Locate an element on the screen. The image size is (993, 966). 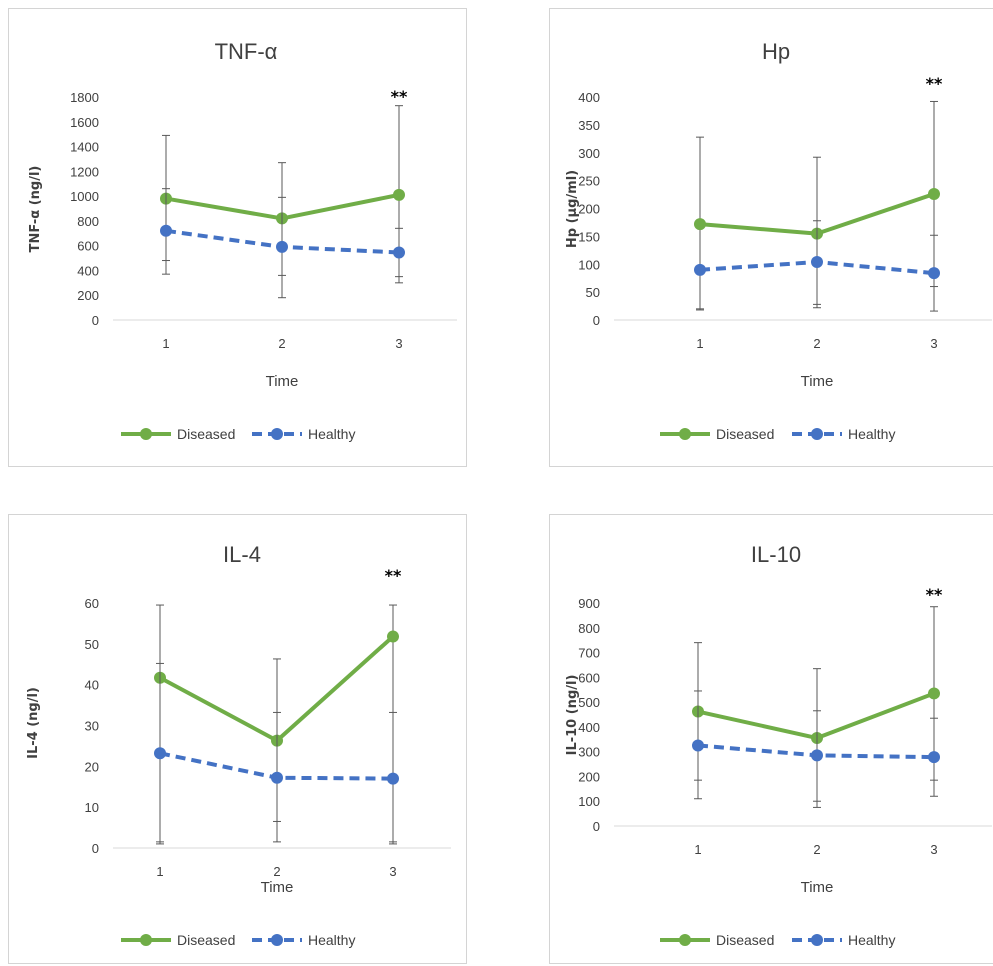
chart-title: TNF-α is located at coordinates (246, 51).